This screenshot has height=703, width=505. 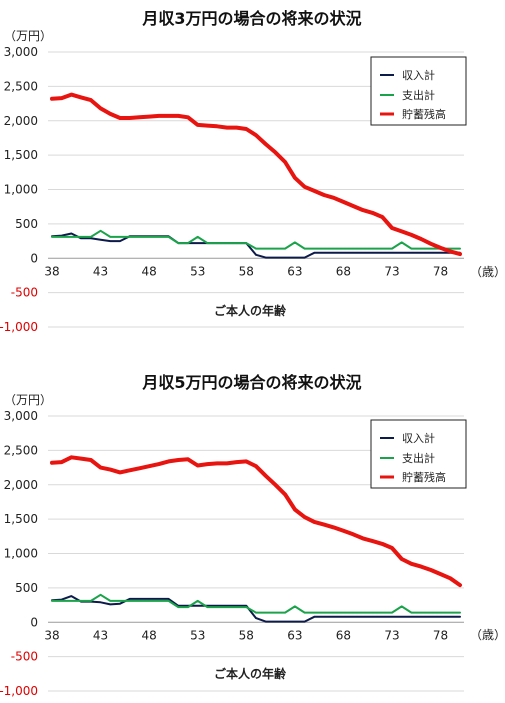 I want to click on chart-title: 月収5万円の場合の将来の状況, so click(x=251, y=382).